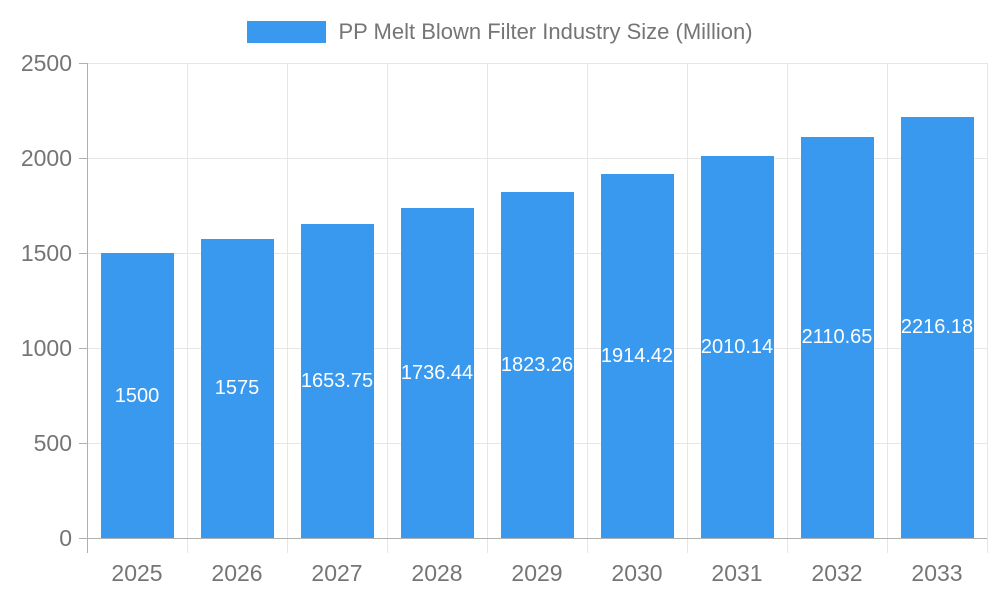 Image resolution: width=1000 pixels, height=600 pixels. What do you see at coordinates (837, 573) in the screenshot?
I see `x-tick-label: 2032` at bounding box center [837, 573].